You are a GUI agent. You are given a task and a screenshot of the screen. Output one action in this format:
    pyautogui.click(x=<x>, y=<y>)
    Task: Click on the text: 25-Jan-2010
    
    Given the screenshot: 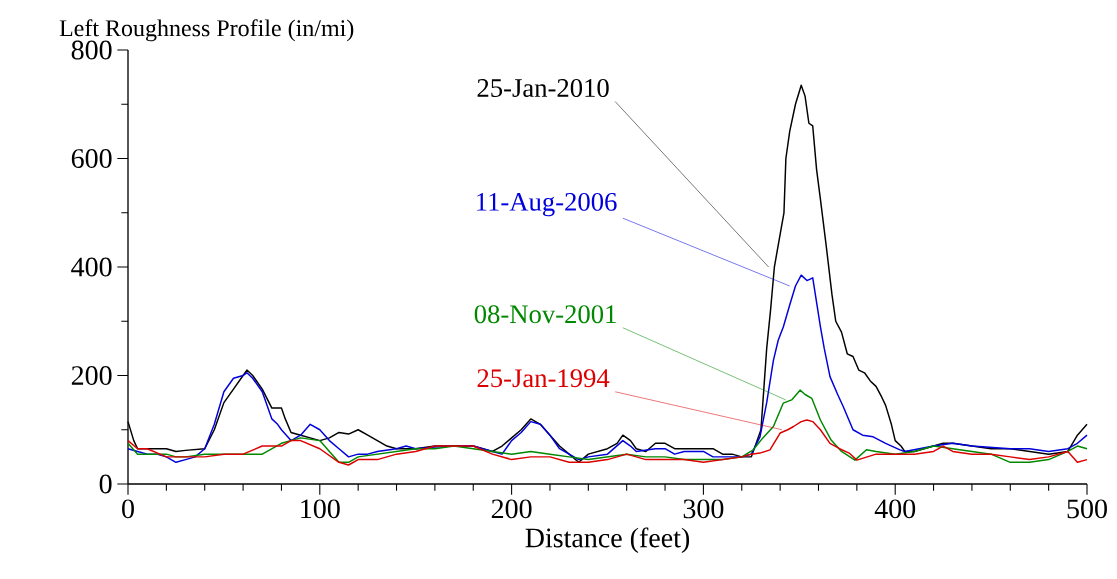 What is the action you would take?
    pyautogui.click(x=543, y=87)
    